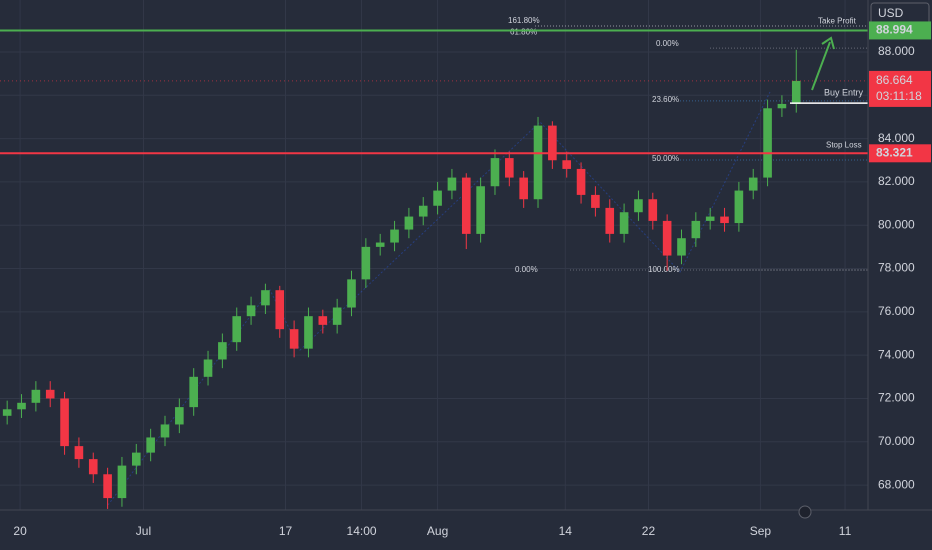 The height and width of the screenshot is (550, 932). What do you see at coordinates (143, 531) in the screenshot?
I see `x-tick-label: Jul` at bounding box center [143, 531].